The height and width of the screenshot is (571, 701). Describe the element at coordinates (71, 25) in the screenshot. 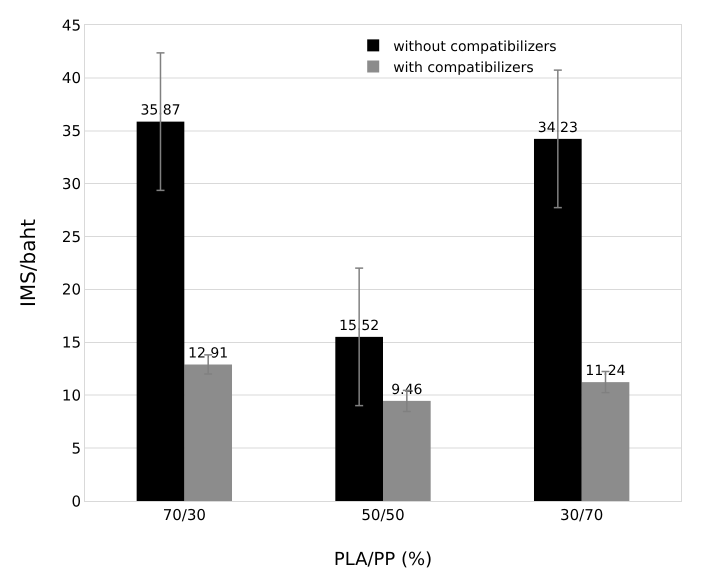

I see `y-tick-label: 45` at that location.